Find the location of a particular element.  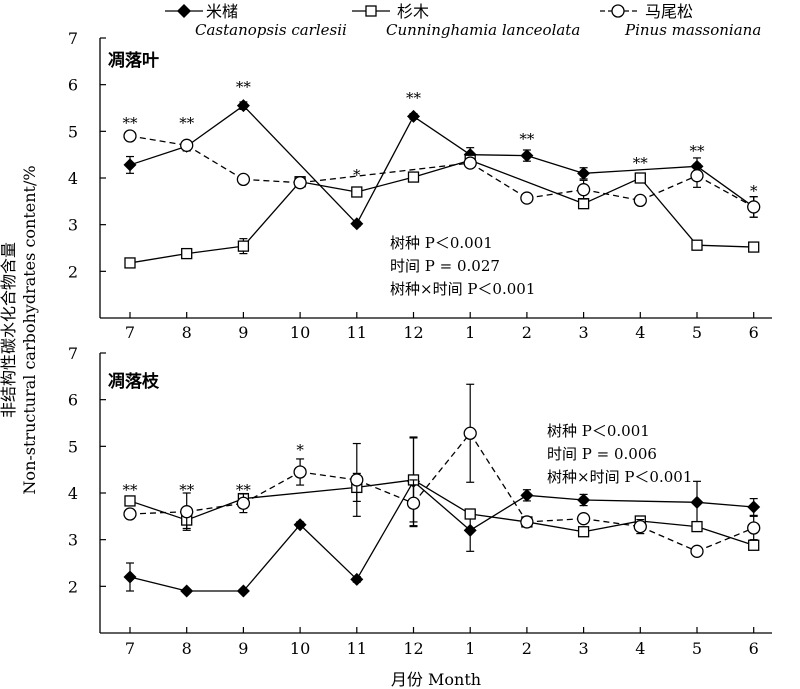

series-cunninghamia is located at coordinates (442, 494).